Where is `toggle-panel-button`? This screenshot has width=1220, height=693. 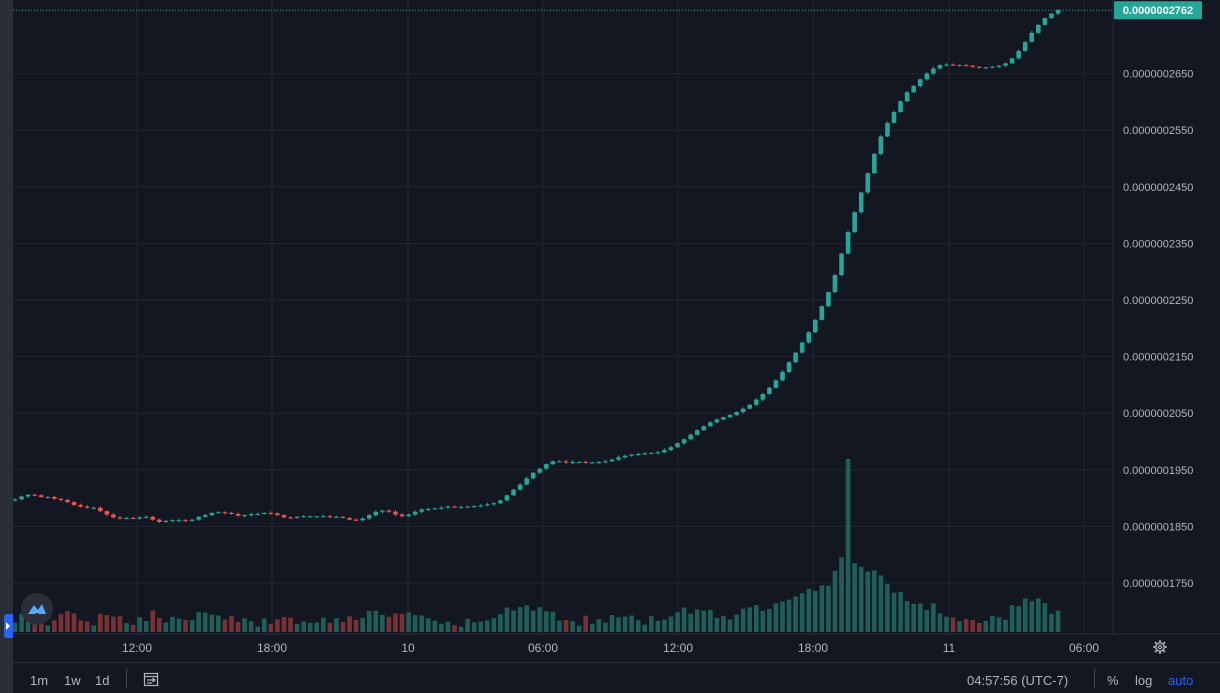 toggle-panel-button is located at coordinates (8, 626).